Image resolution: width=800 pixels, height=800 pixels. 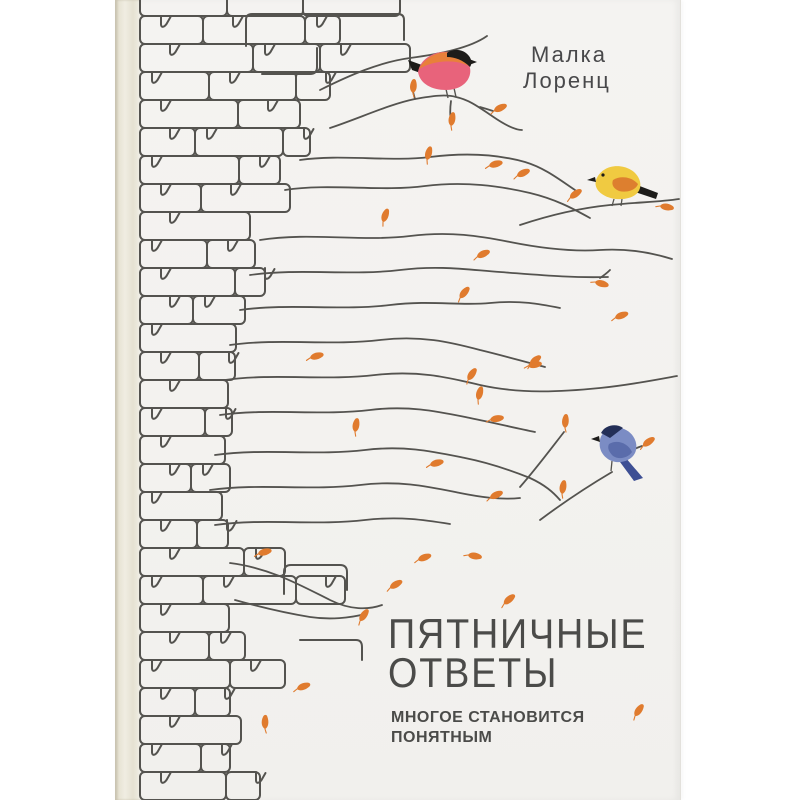 What do you see at coordinates (442, 74) in the screenshot?
I see `bullfinch-bird-icon` at bounding box center [442, 74].